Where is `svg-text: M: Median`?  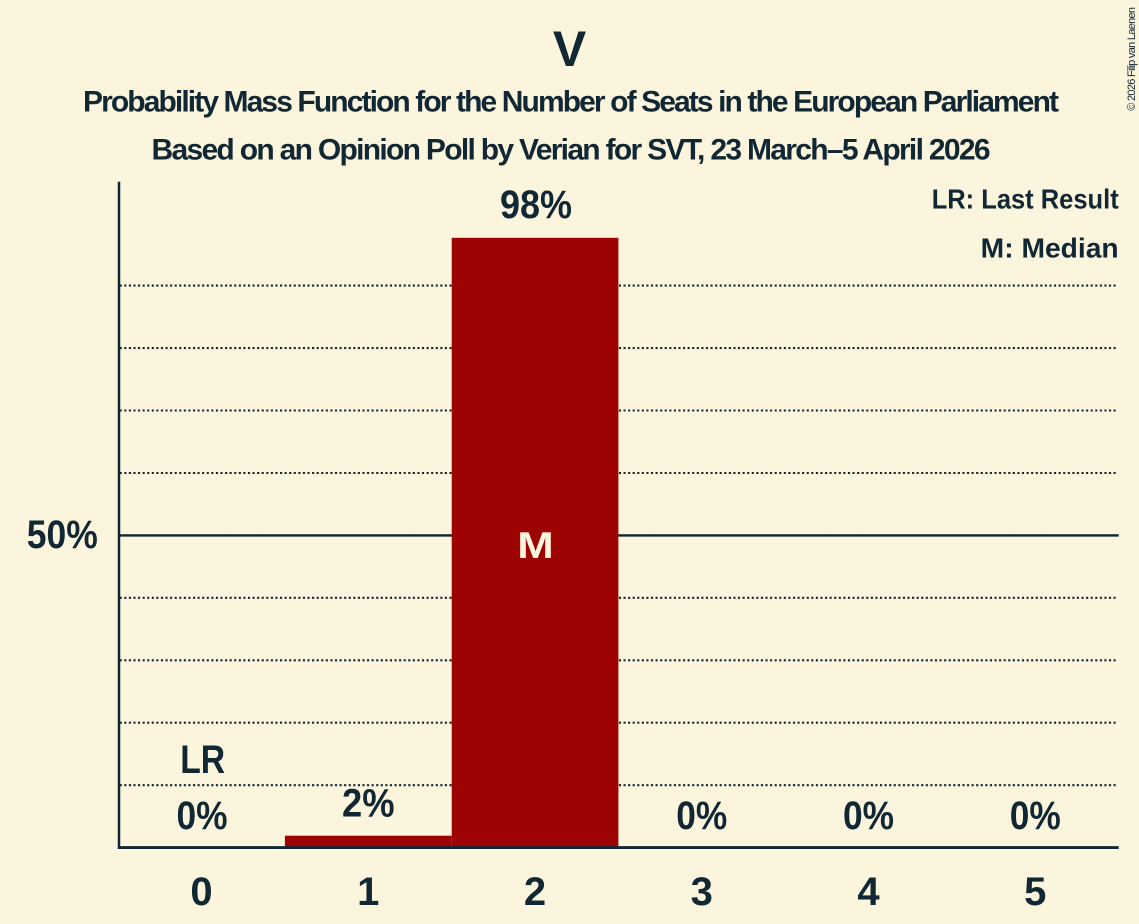 svg-text: M: Median is located at coordinates (1050, 248).